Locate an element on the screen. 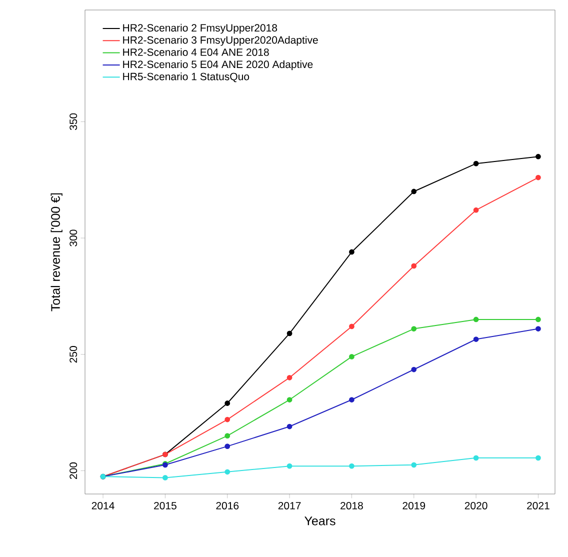  x-tick-label: 2014 is located at coordinates (103, 506).